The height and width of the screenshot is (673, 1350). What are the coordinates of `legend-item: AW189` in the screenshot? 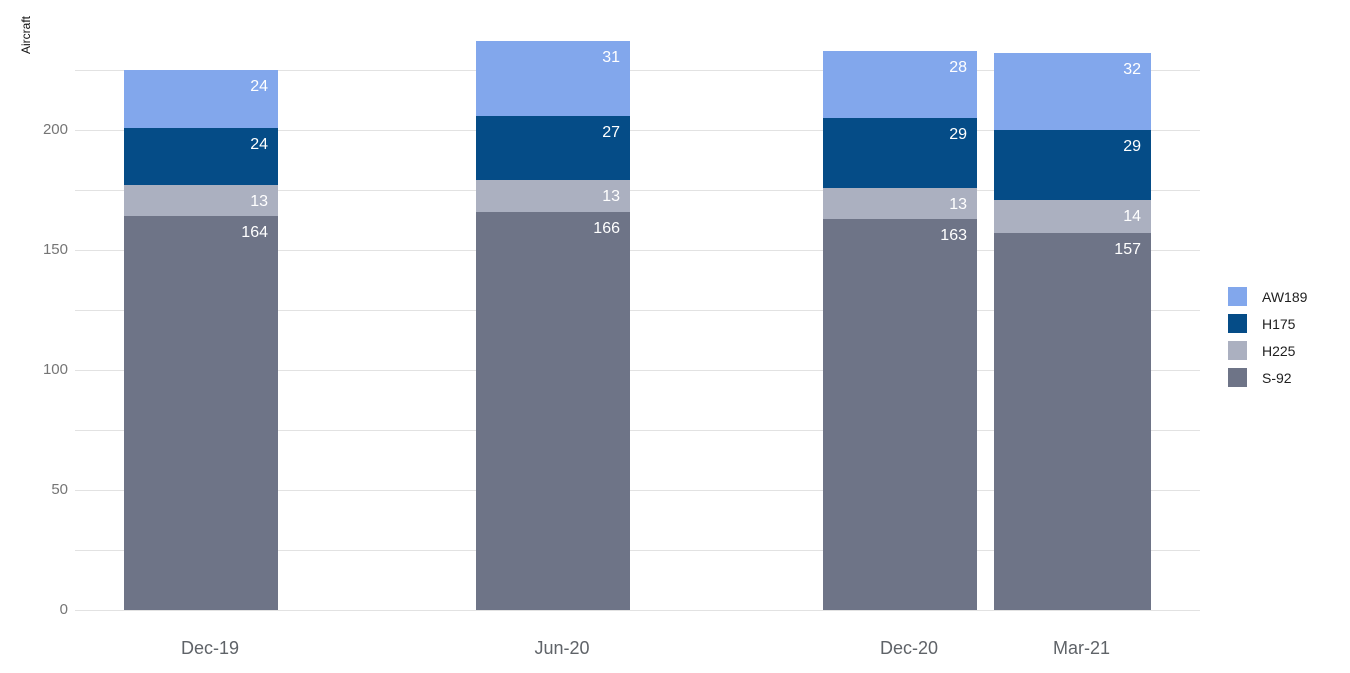 It's located at (1267, 296).